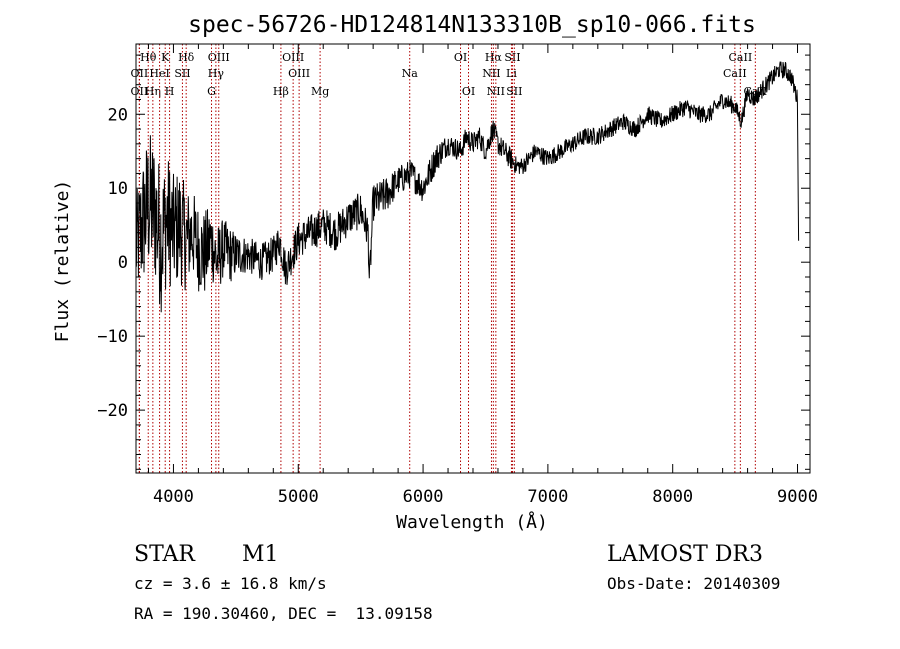 The width and height of the screenshot is (900, 649). Describe the element at coordinates (186, 57) in the screenshot. I see `line-marker-label: Hδ` at that location.